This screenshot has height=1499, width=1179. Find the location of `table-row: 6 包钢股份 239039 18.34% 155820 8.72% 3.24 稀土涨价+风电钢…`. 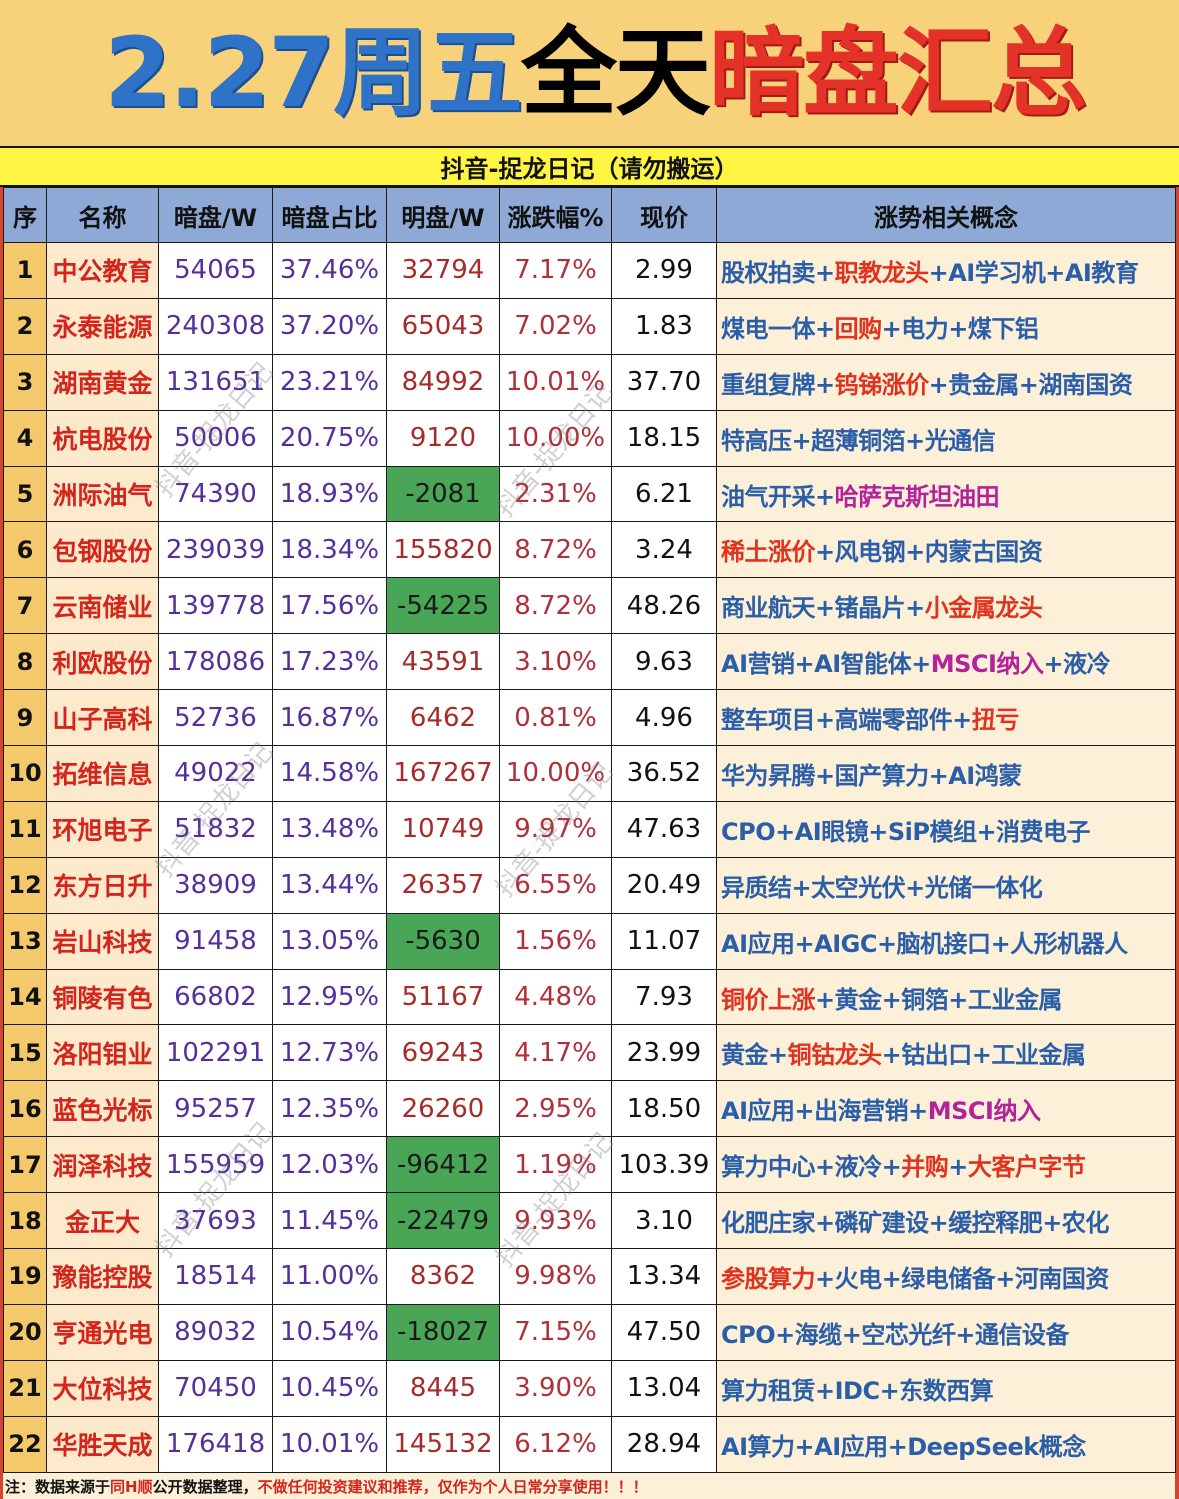

table-row: 6 包钢股份 239039 18.34% 155820 8.72% 3.24 稀土涨价+风电钢… is located at coordinates (589, 550).